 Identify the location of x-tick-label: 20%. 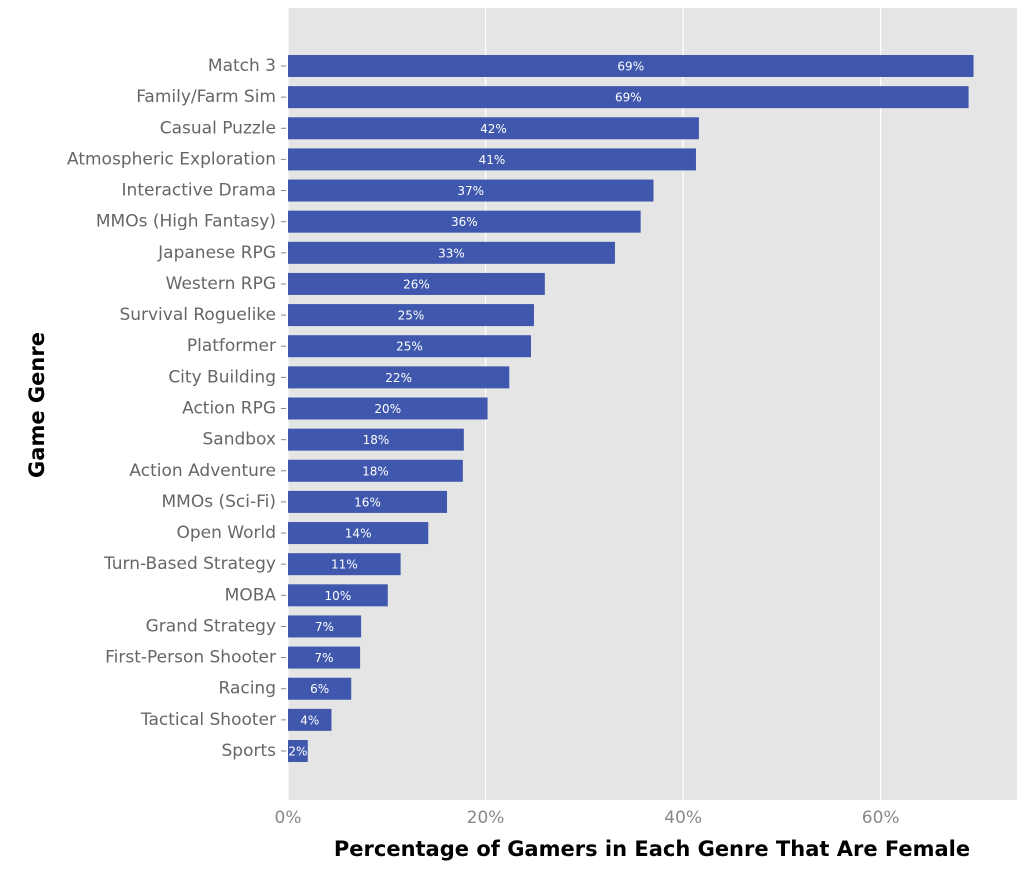
(486, 818).